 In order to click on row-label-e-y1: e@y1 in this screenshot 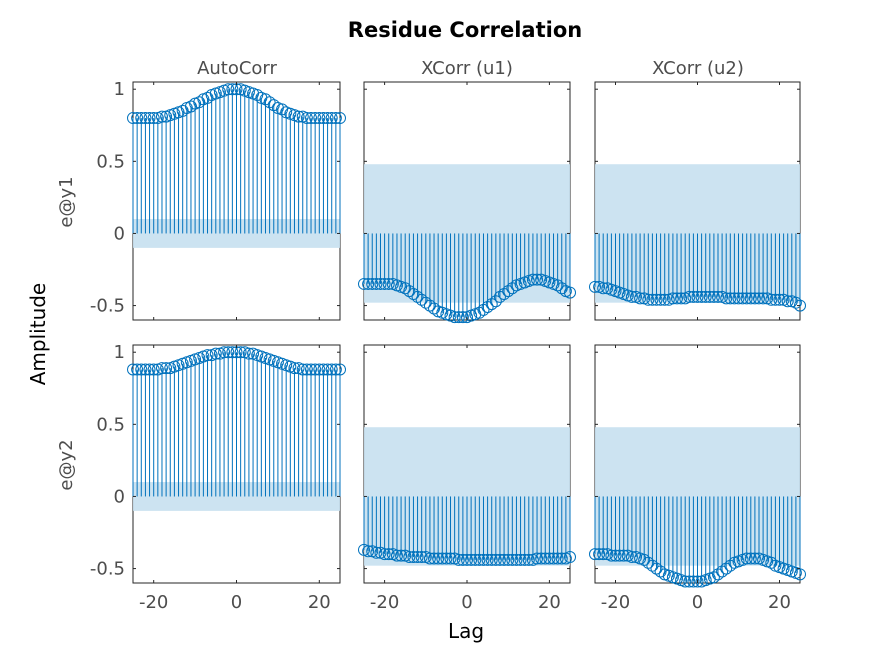, I will do `click(66, 201)`.